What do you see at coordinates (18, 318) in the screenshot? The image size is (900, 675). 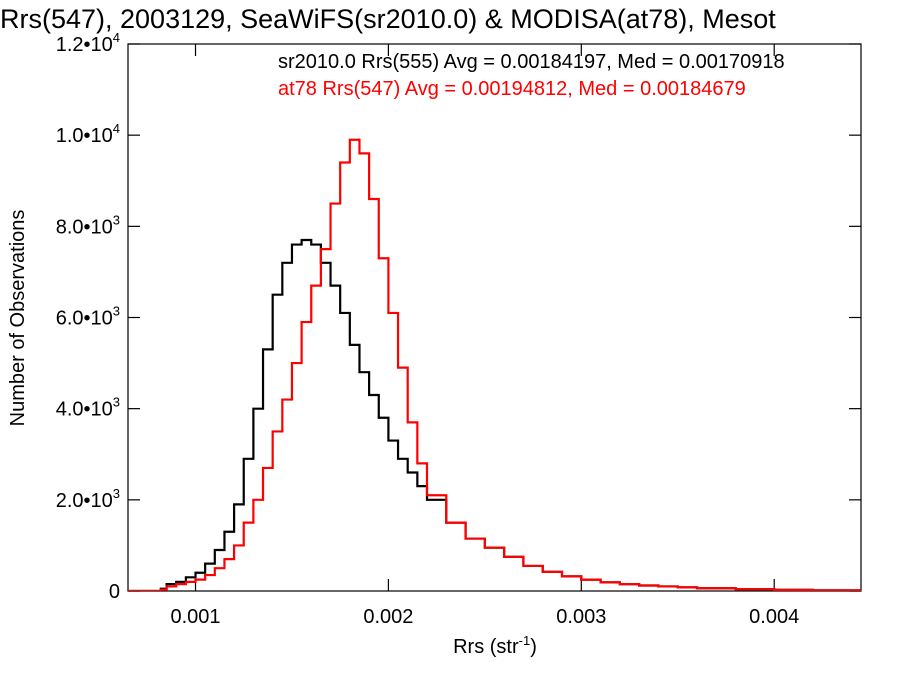 I see `y-axis-label: Number of Observations` at bounding box center [18, 318].